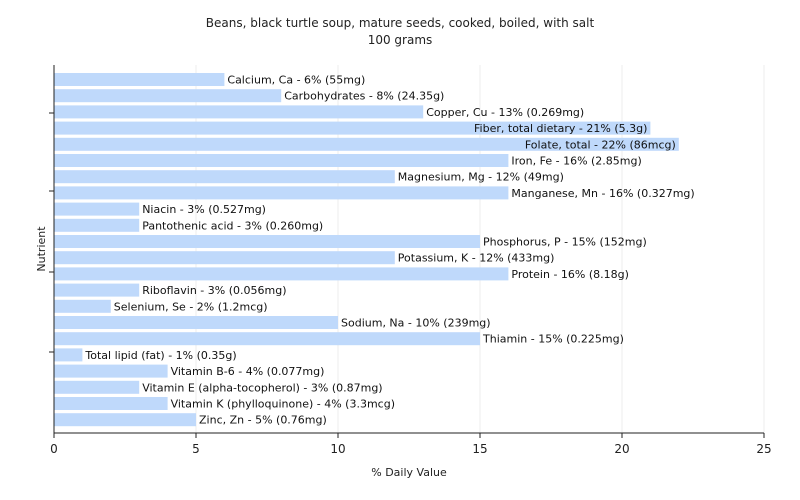  What do you see at coordinates (54, 449) in the screenshot?
I see `x-tick-label: 0` at bounding box center [54, 449].